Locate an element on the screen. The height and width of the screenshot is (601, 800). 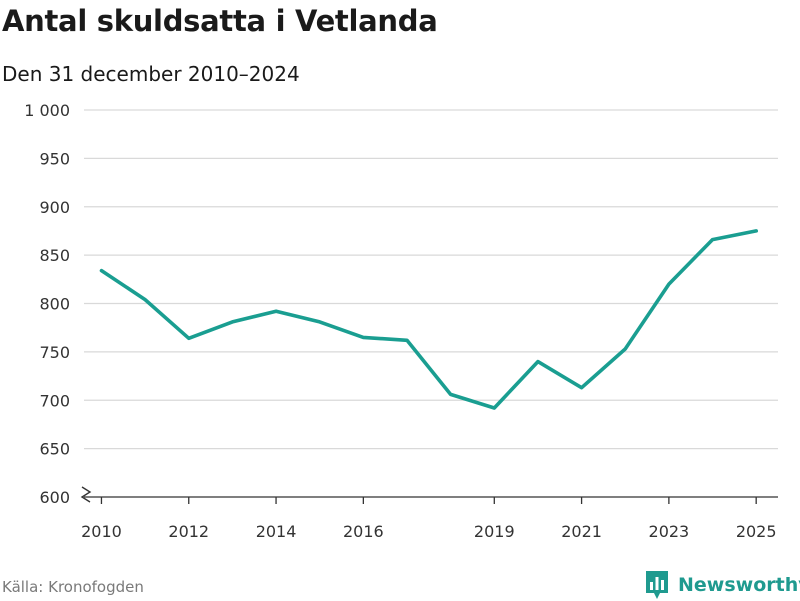
chart-title: Antal skuldsatta i Vetlanda is located at coordinates (220, 21).